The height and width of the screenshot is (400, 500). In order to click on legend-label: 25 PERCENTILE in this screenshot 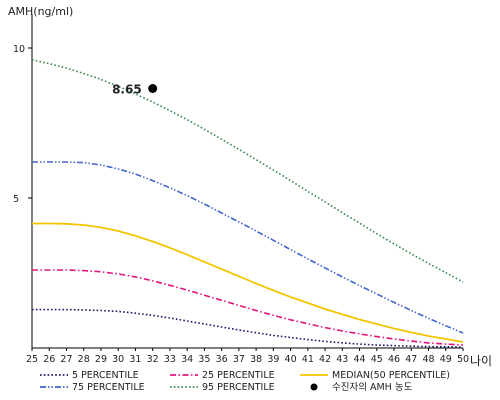, I will do `click(238, 375)`.